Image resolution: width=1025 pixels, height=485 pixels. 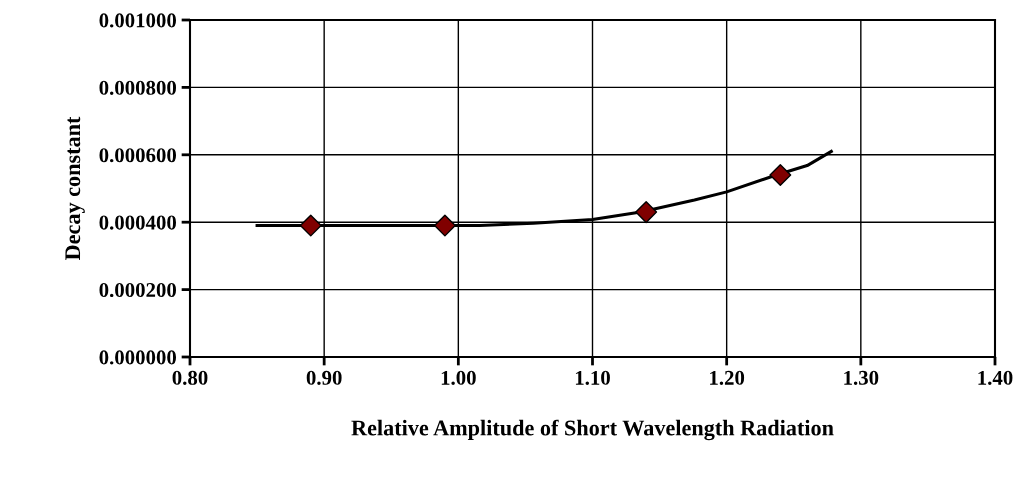 What do you see at coordinates (138, 222) in the screenshot?
I see `y-tick-label: 0.000400` at bounding box center [138, 222].